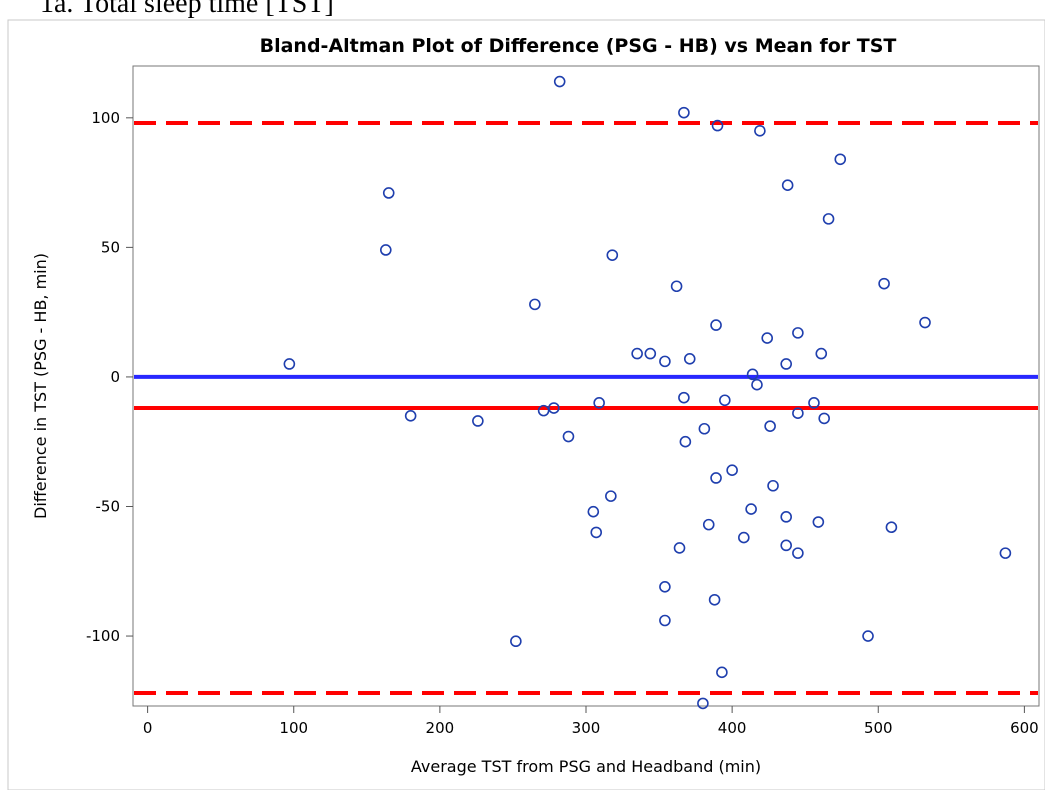 The image size is (1045, 790). Describe the element at coordinates (110, 247) in the screenshot. I see `y-tick-label-3: 50` at that location.